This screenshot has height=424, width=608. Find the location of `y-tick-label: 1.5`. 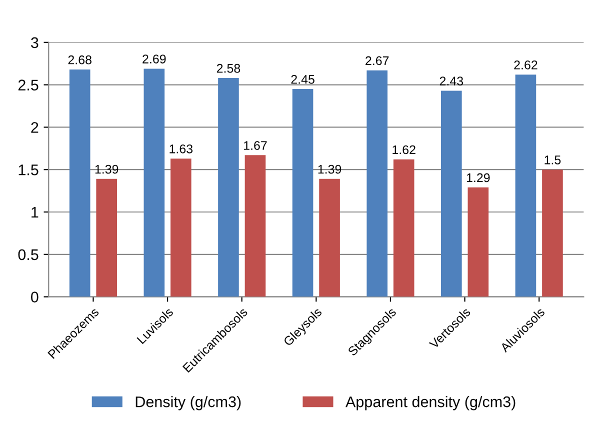

y-tick-label: 1.5 is located at coordinates (28, 170).